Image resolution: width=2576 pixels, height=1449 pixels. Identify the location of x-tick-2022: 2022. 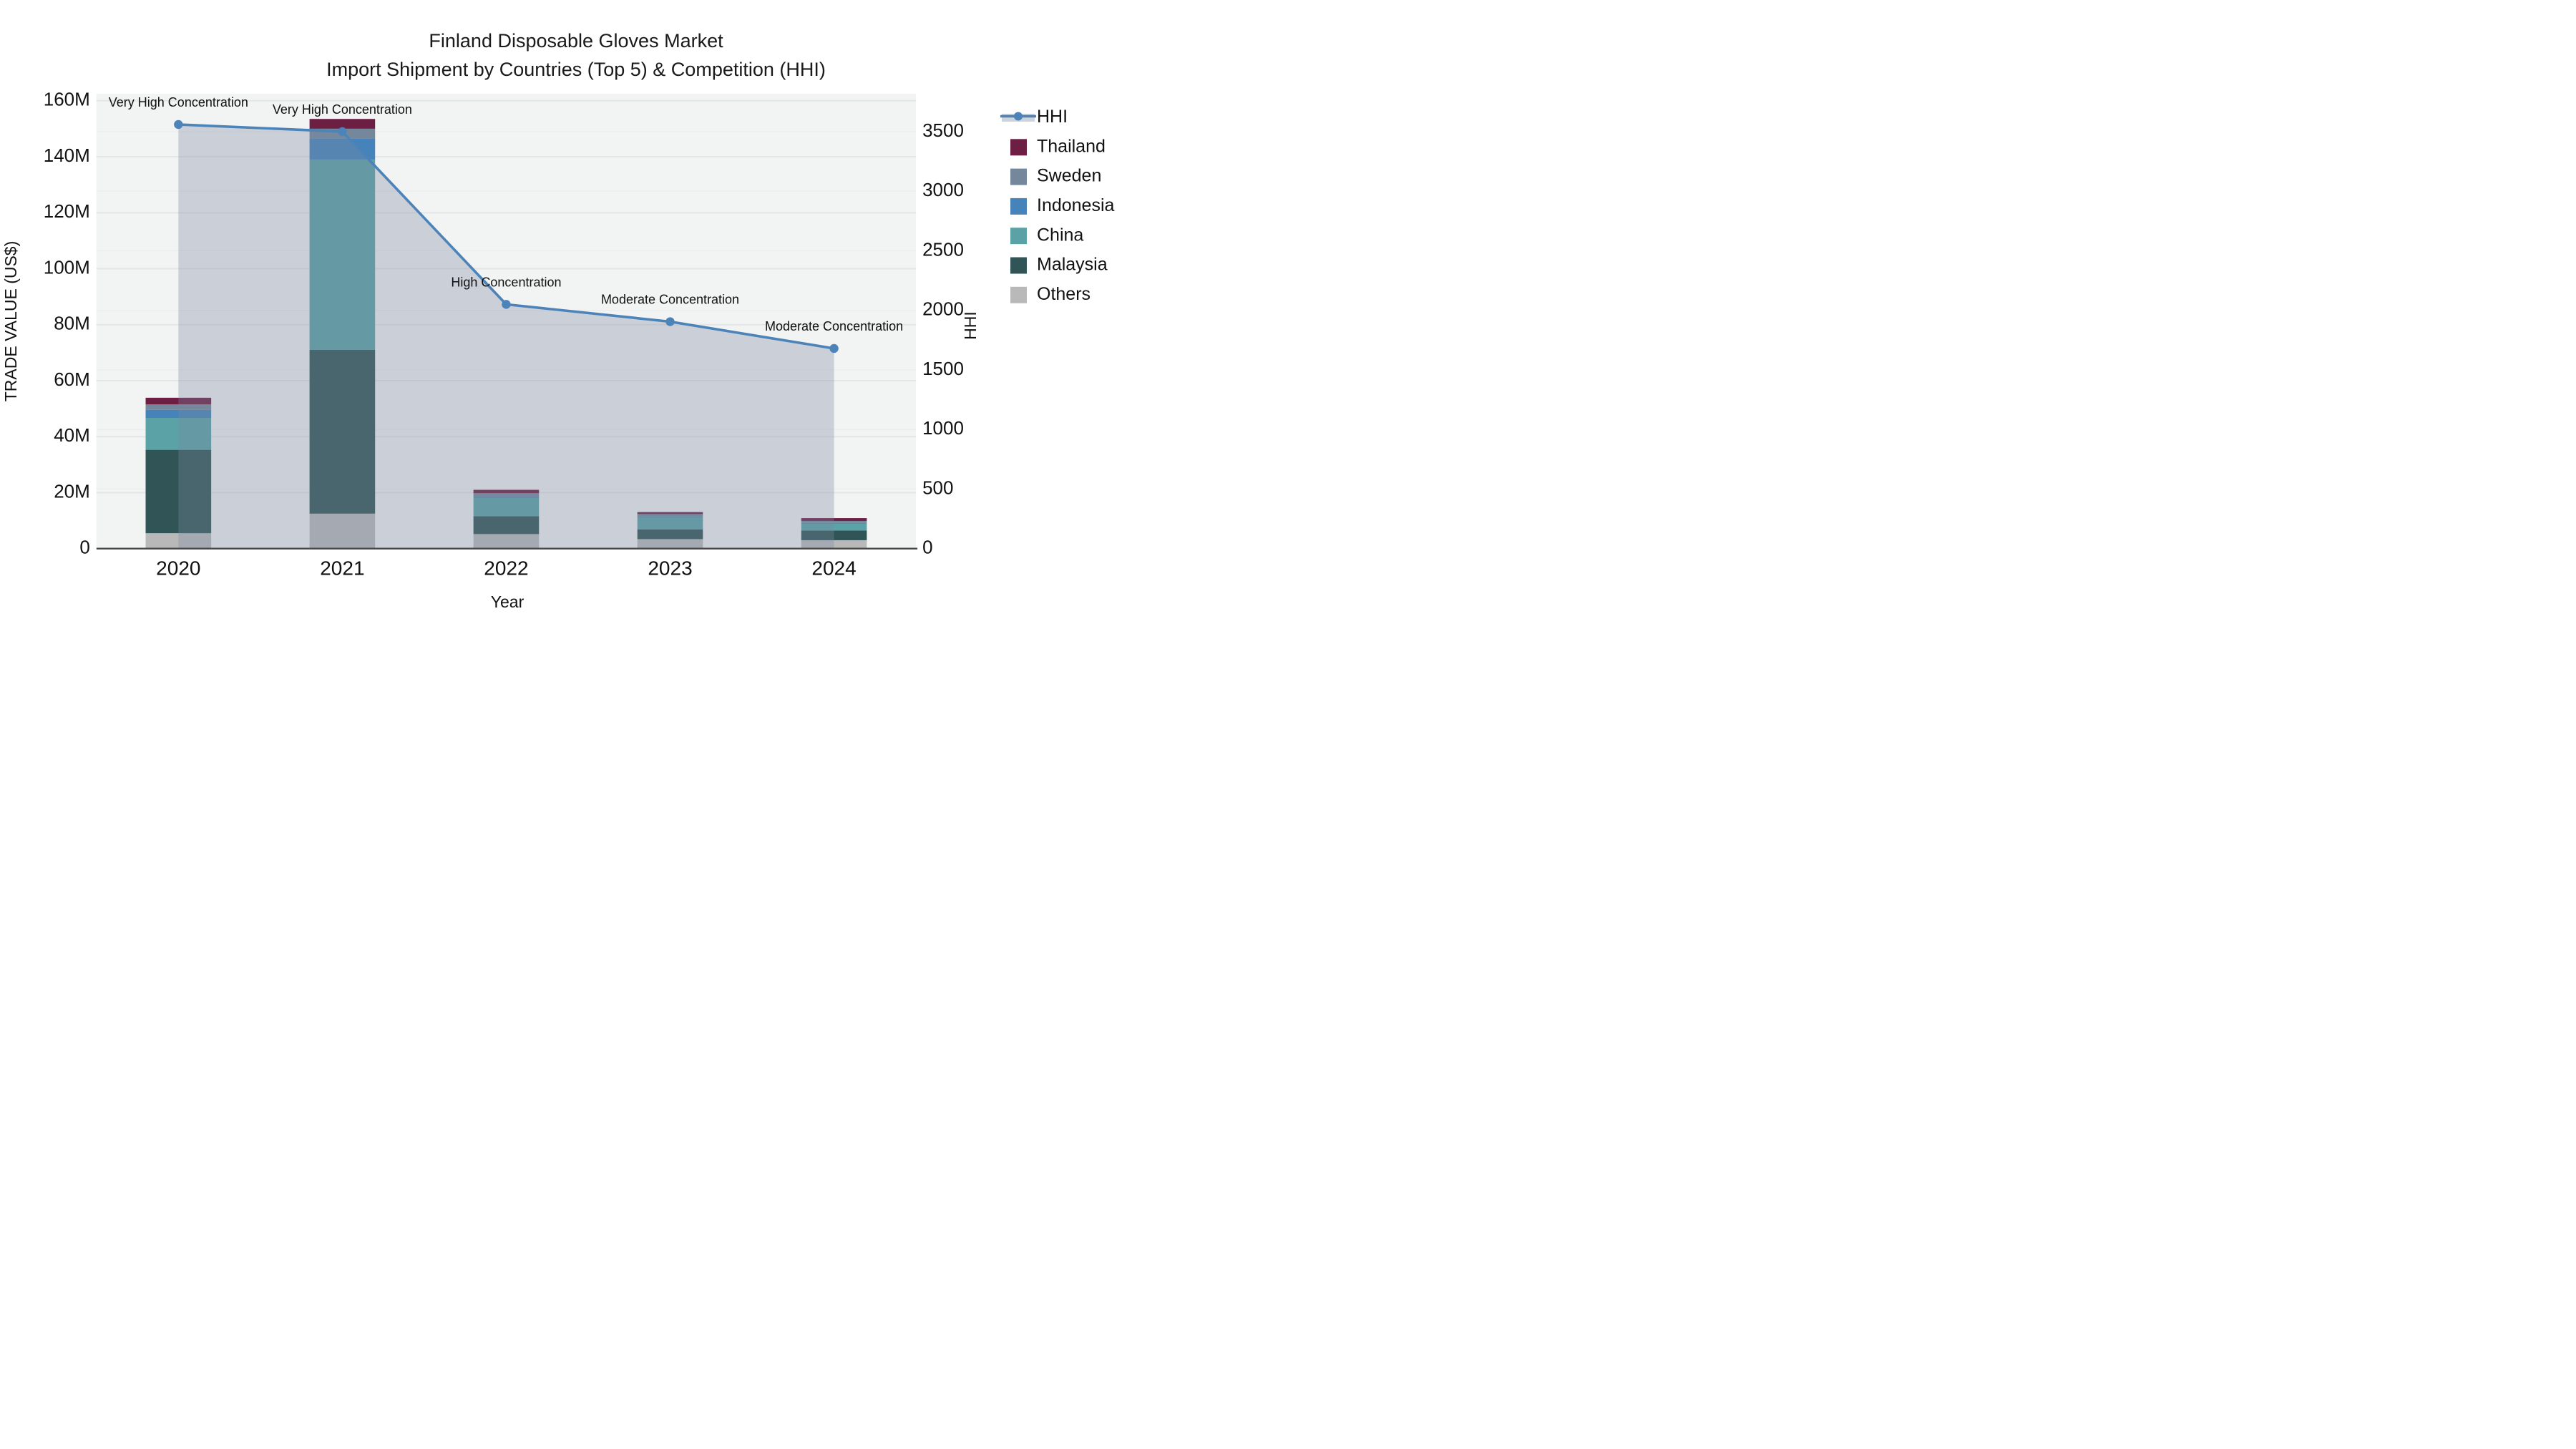
(506, 568).